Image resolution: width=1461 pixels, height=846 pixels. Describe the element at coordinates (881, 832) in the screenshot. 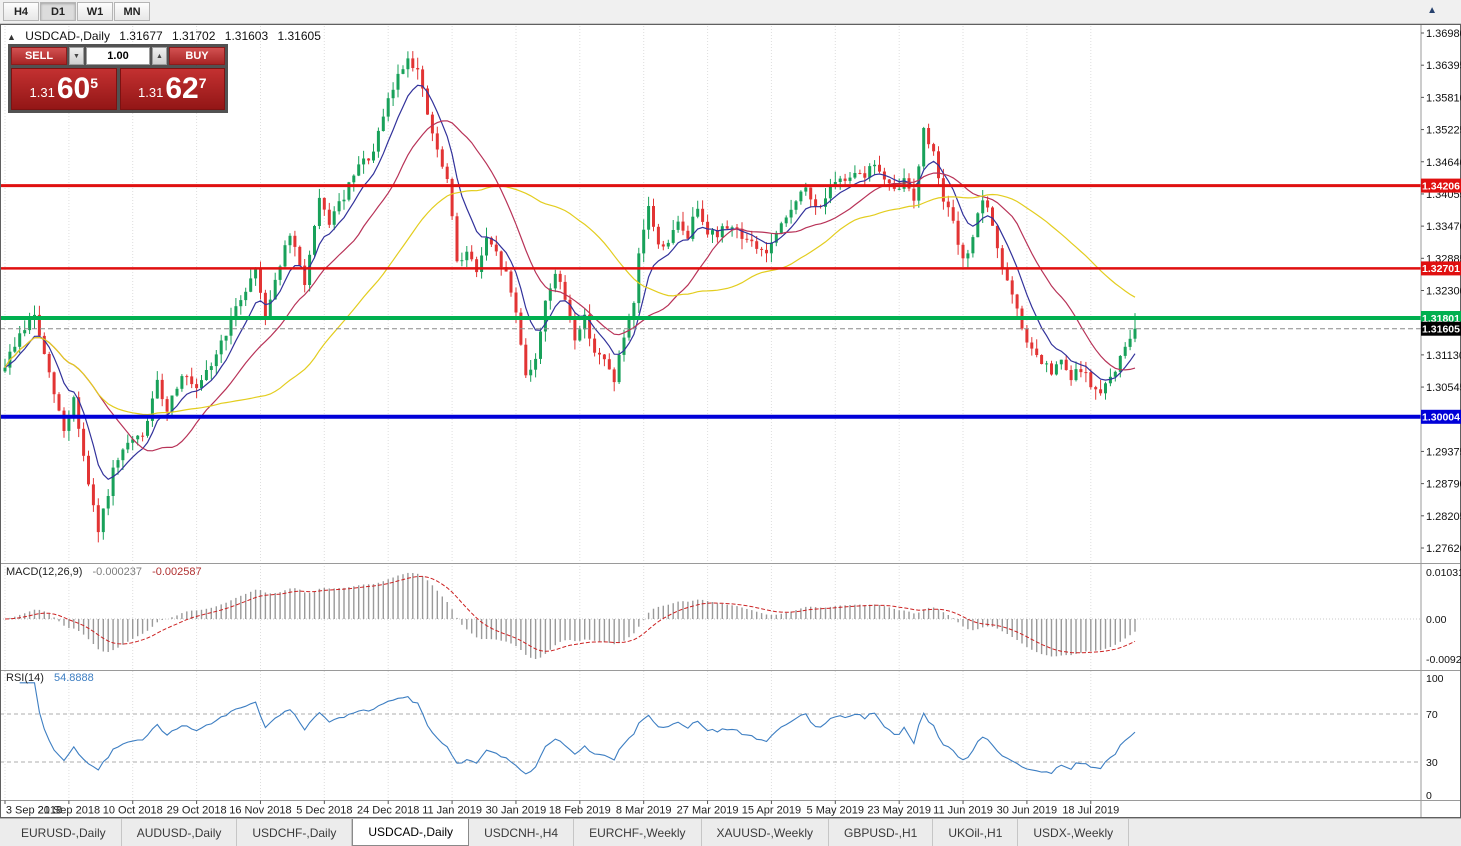

I see `tab-gbpusd-h1: GBPUSD-,H1` at that location.